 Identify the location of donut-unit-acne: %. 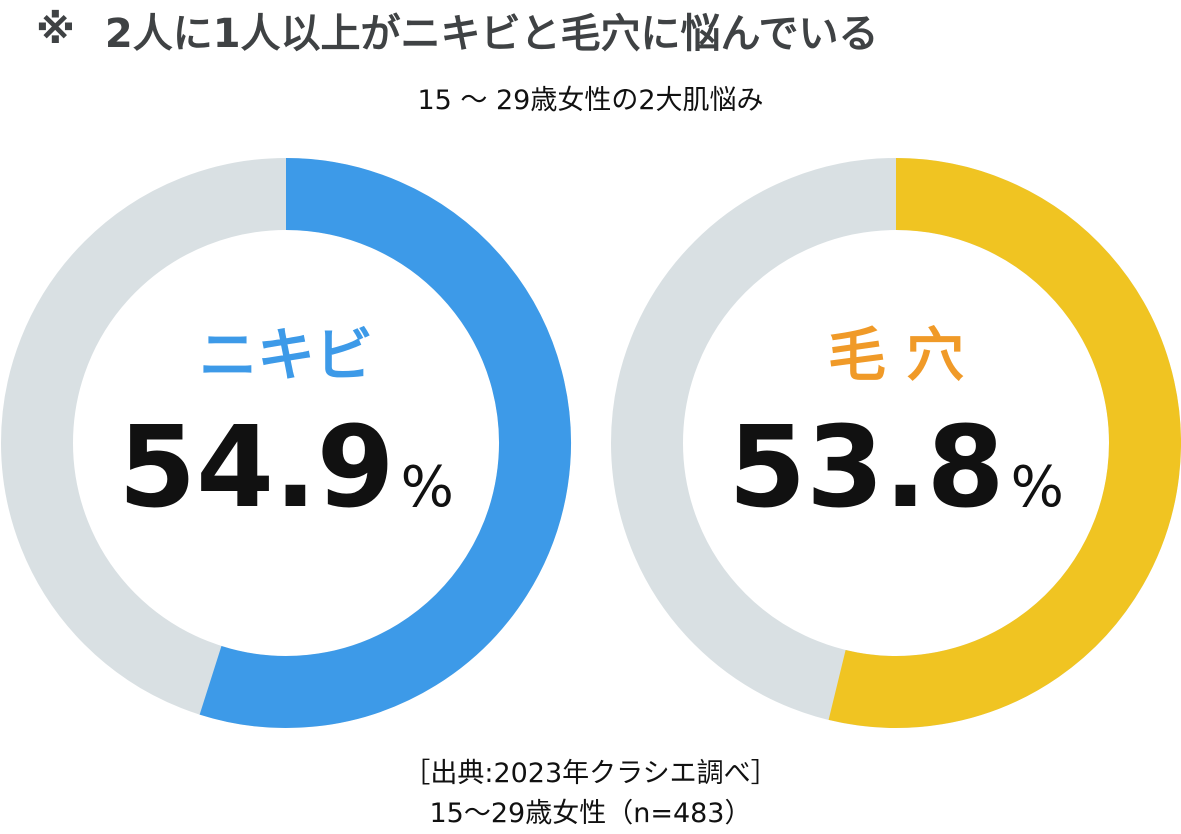
(427, 487).